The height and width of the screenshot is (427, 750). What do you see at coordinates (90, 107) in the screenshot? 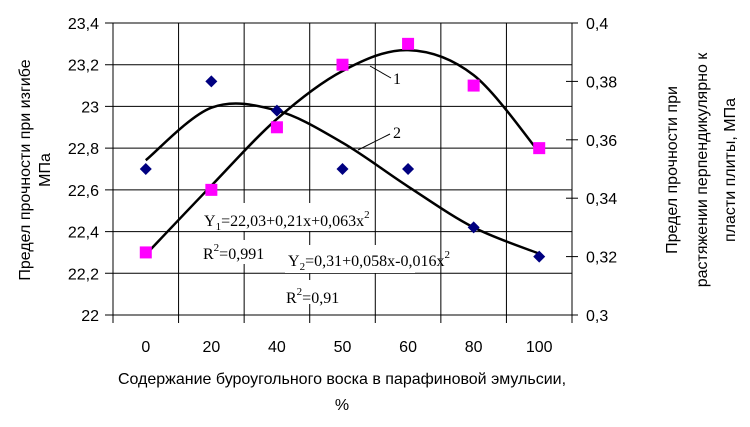
I see `y-left-tick-label: 23` at bounding box center [90, 107].